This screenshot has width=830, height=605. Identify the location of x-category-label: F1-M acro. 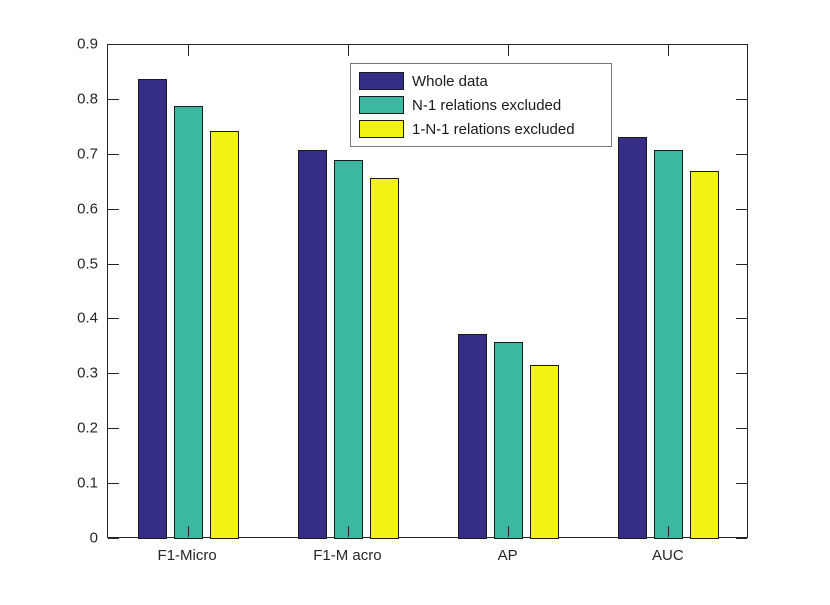
(347, 555).